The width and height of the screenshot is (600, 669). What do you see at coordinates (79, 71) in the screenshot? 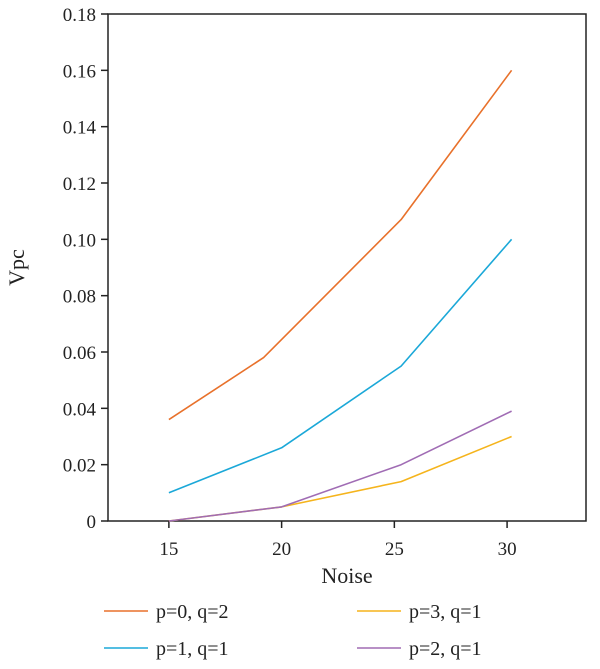
I see `y-tick-label: 0.16` at bounding box center [79, 71].